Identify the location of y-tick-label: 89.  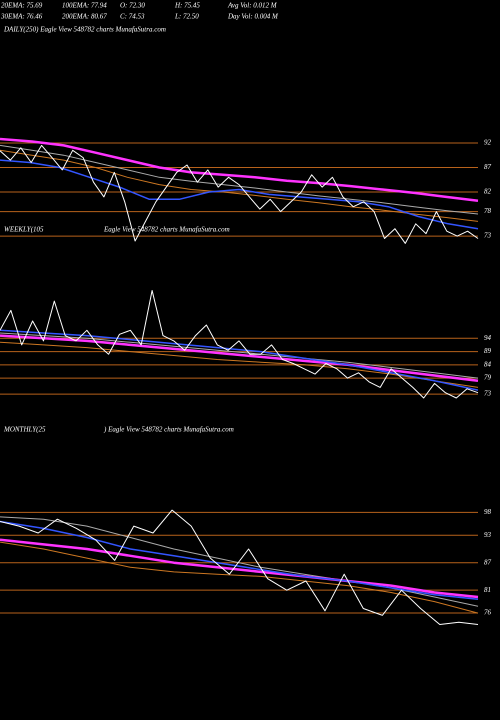
(488, 351).